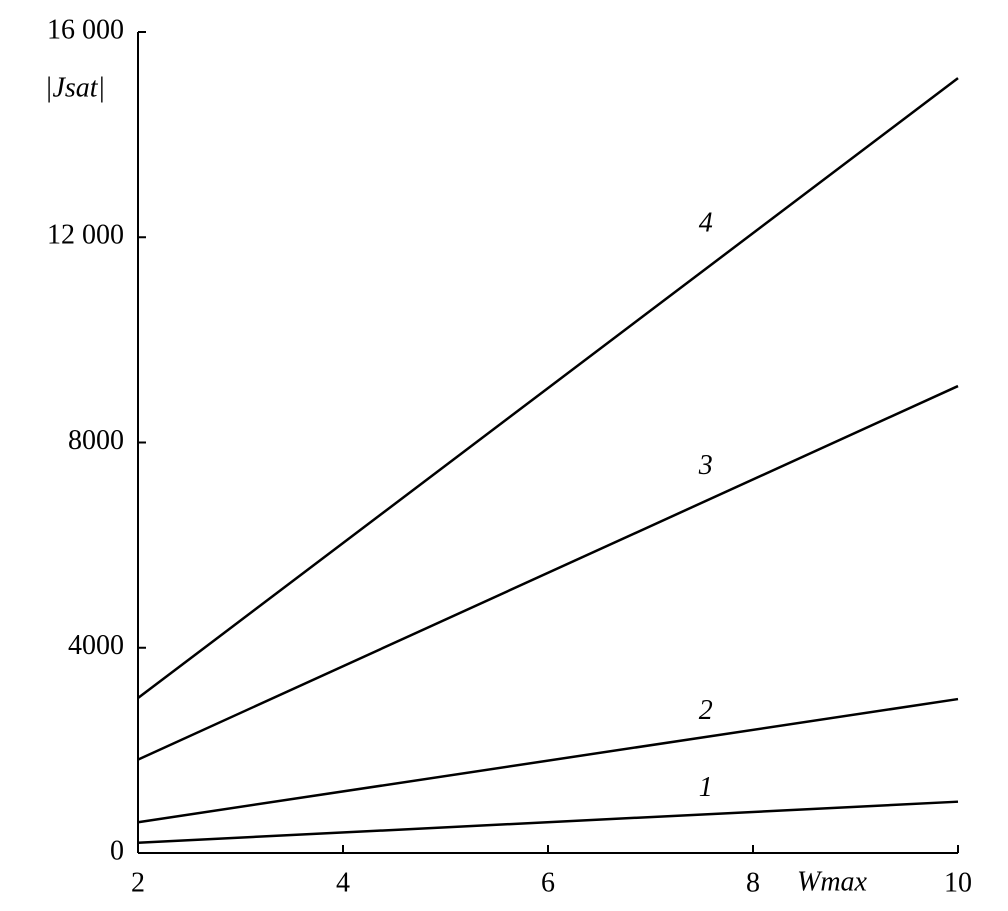  I want to click on x-tick-label: 2, so click(138, 882).